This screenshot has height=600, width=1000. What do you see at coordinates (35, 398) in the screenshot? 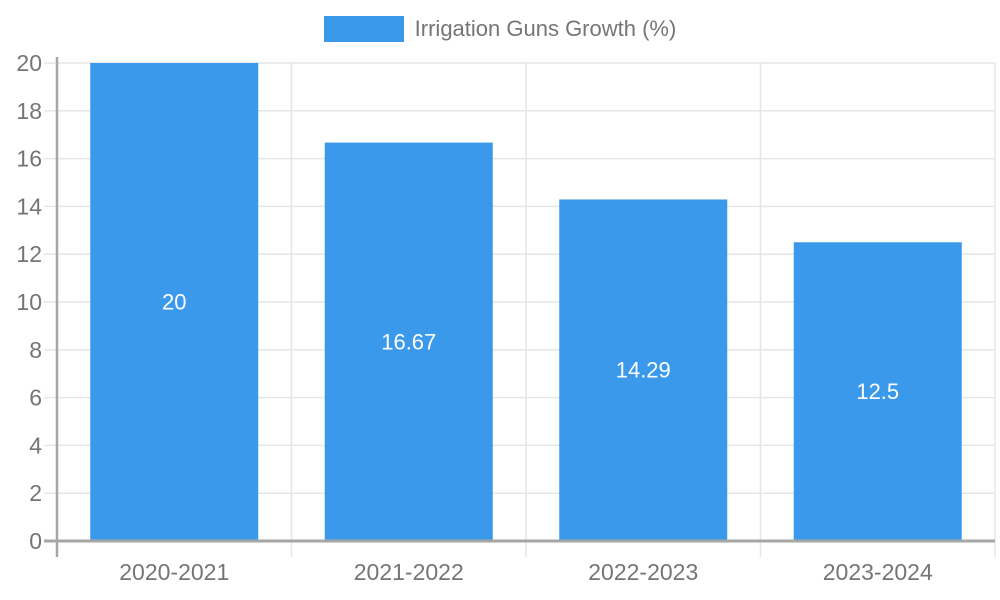
I see `y-tick-label: 6` at bounding box center [35, 398].